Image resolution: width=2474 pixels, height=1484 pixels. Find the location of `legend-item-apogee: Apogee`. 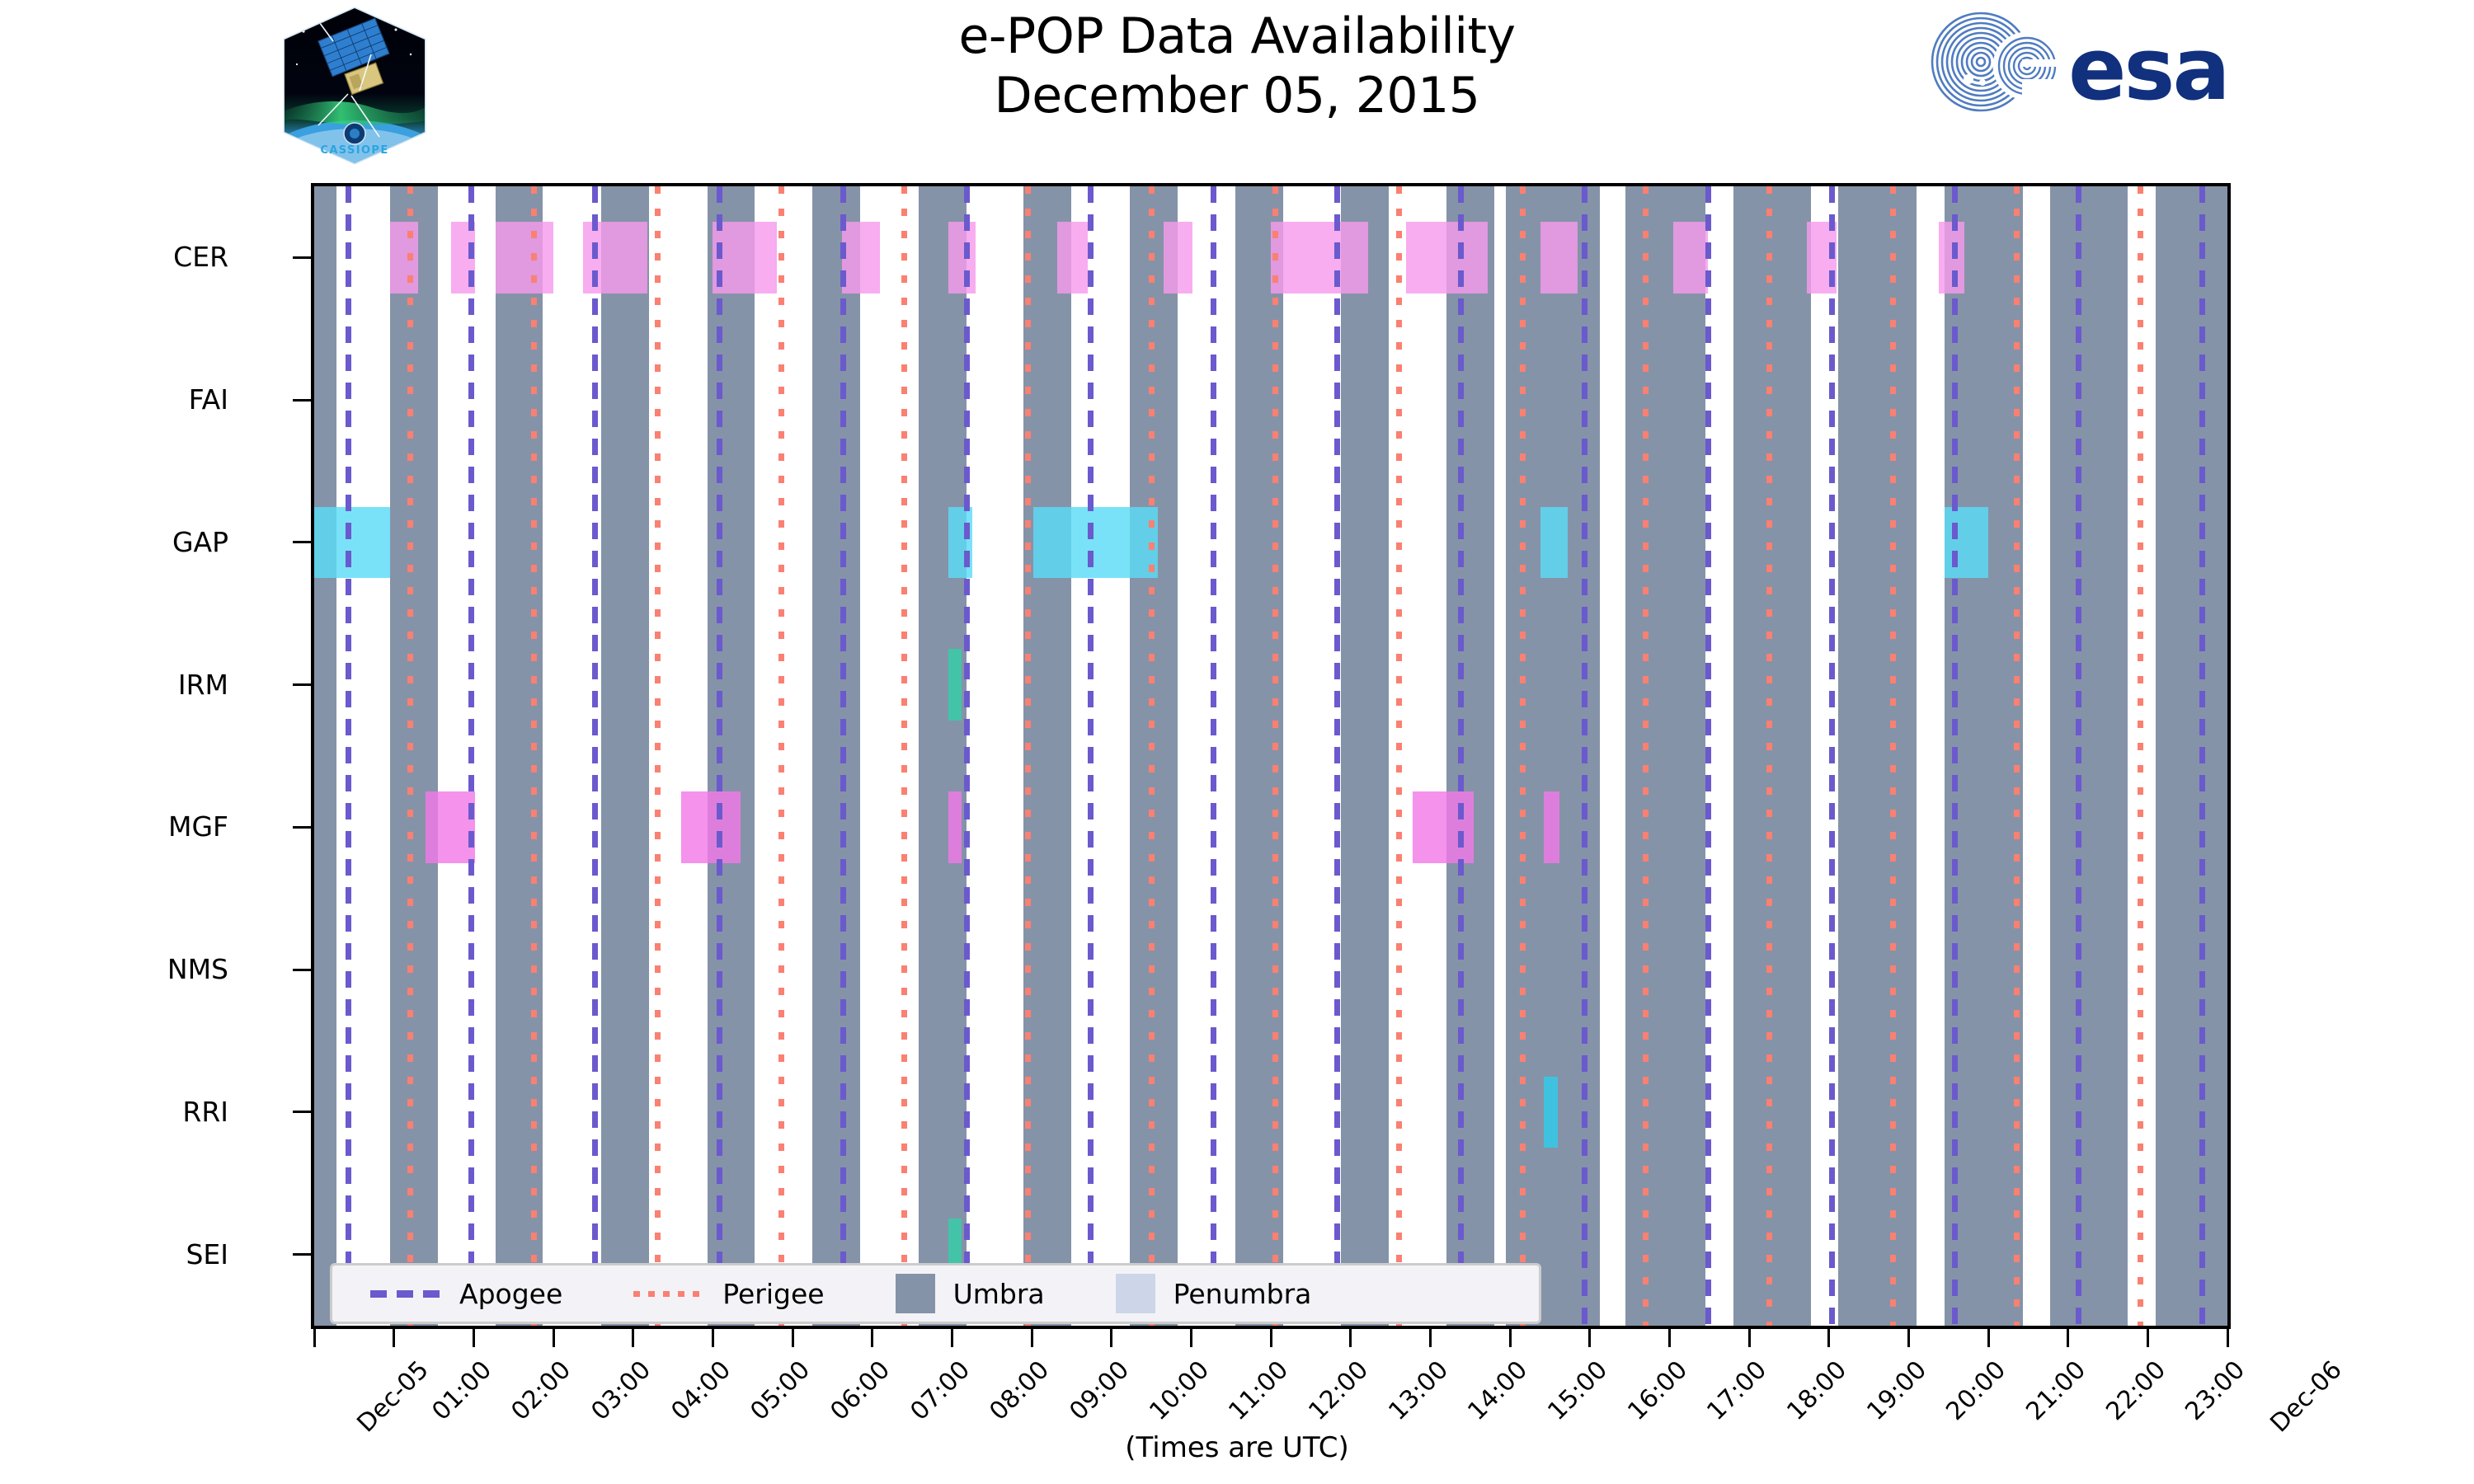

legend-item-apogee: Apogee is located at coordinates (466, 1294).